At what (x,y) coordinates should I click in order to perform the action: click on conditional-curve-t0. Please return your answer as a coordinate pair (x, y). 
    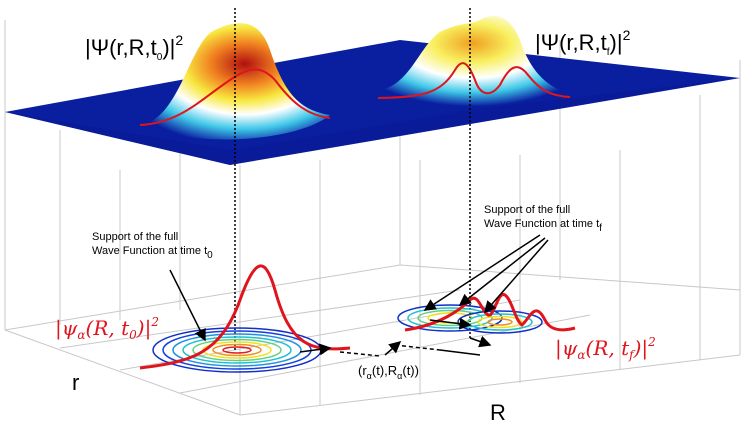
    Looking at the image, I should click on (245, 317).